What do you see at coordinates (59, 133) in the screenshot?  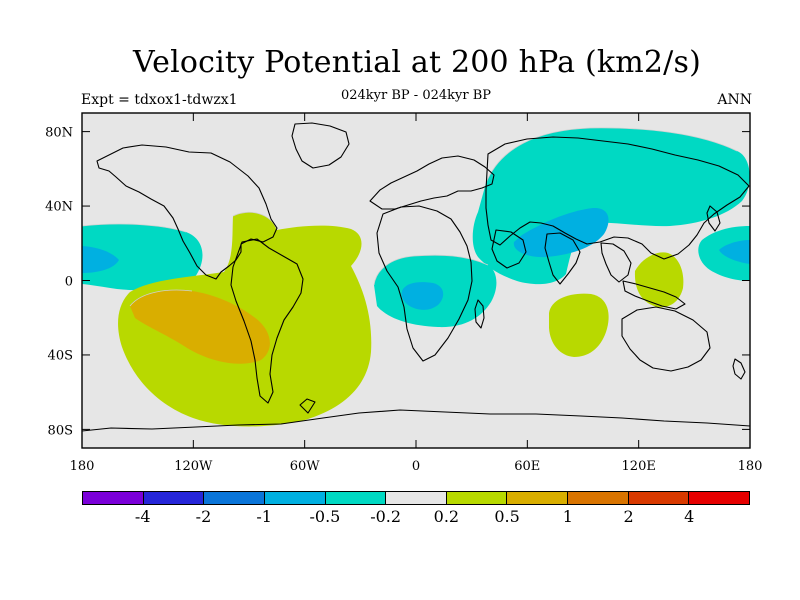 I see `y-tick-label-80n: 80N` at bounding box center [59, 133].